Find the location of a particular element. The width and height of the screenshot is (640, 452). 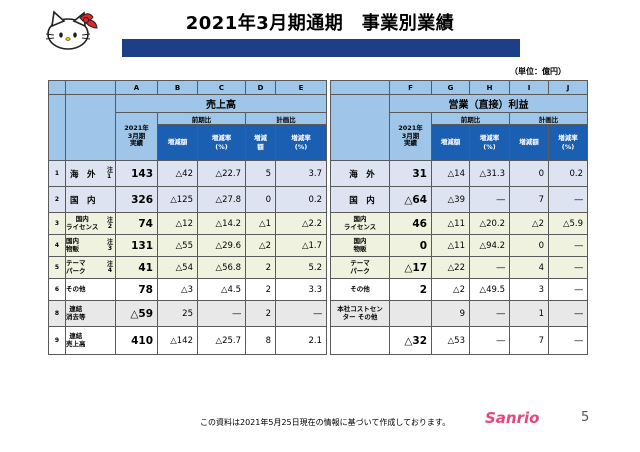

actual-value: 143 is located at coordinates (136, 173).